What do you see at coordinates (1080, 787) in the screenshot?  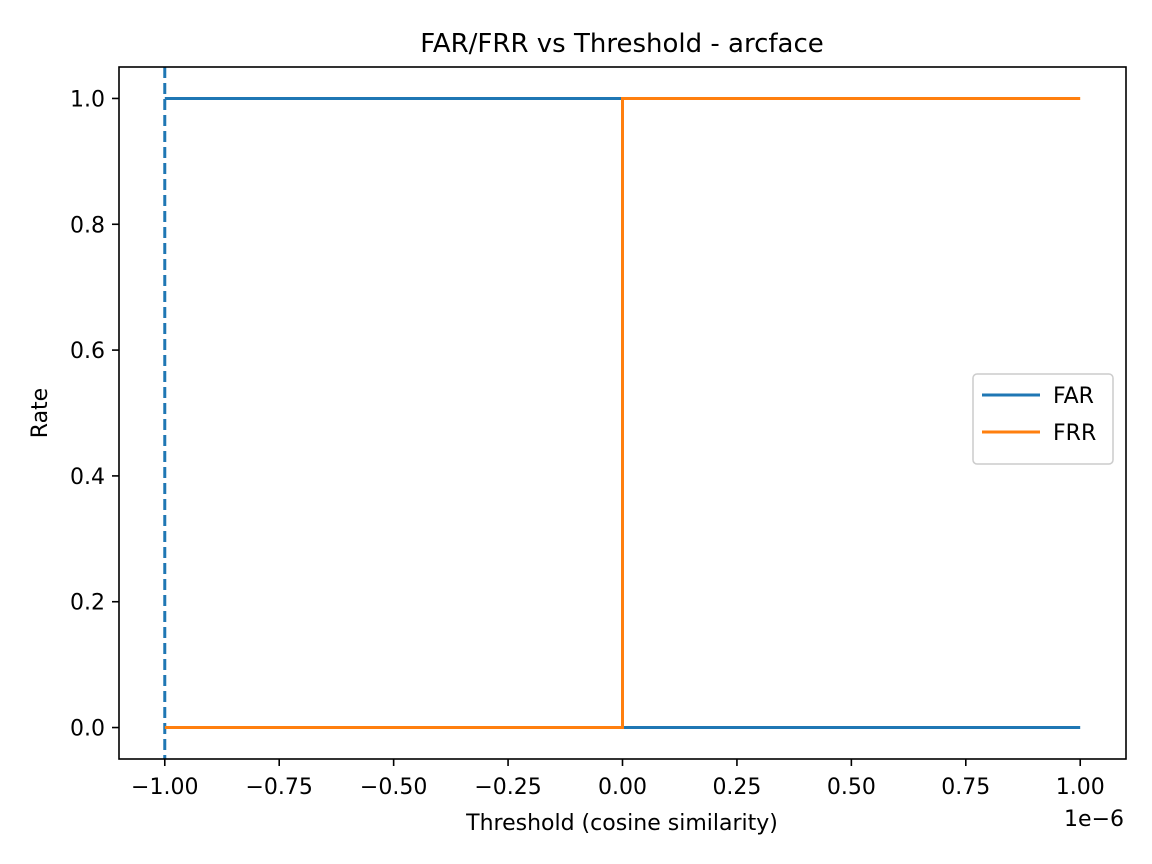 I see `x-tick-label: 1.00` at bounding box center [1080, 787].